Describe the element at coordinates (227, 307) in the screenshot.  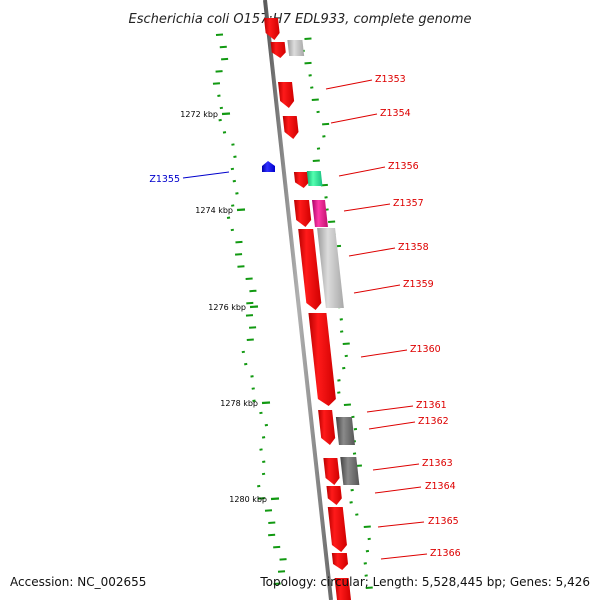
I see `kbp-label: 1276 kbp` at that location.